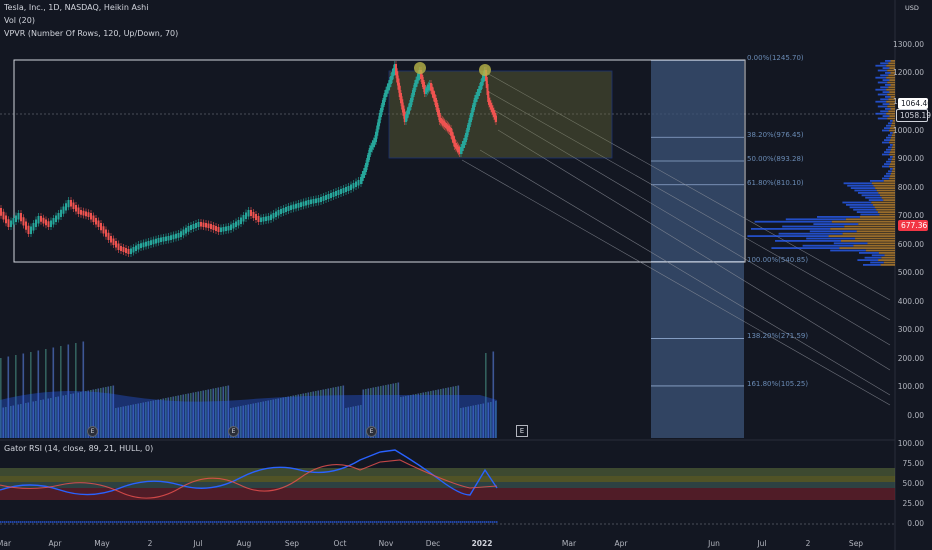 The width and height of the screenshot is (932, 550). What do you see at coordinates (908, 73) in the screenshot?
I see `price-axis-label: 1200.00` at bounding box center [908, 73].